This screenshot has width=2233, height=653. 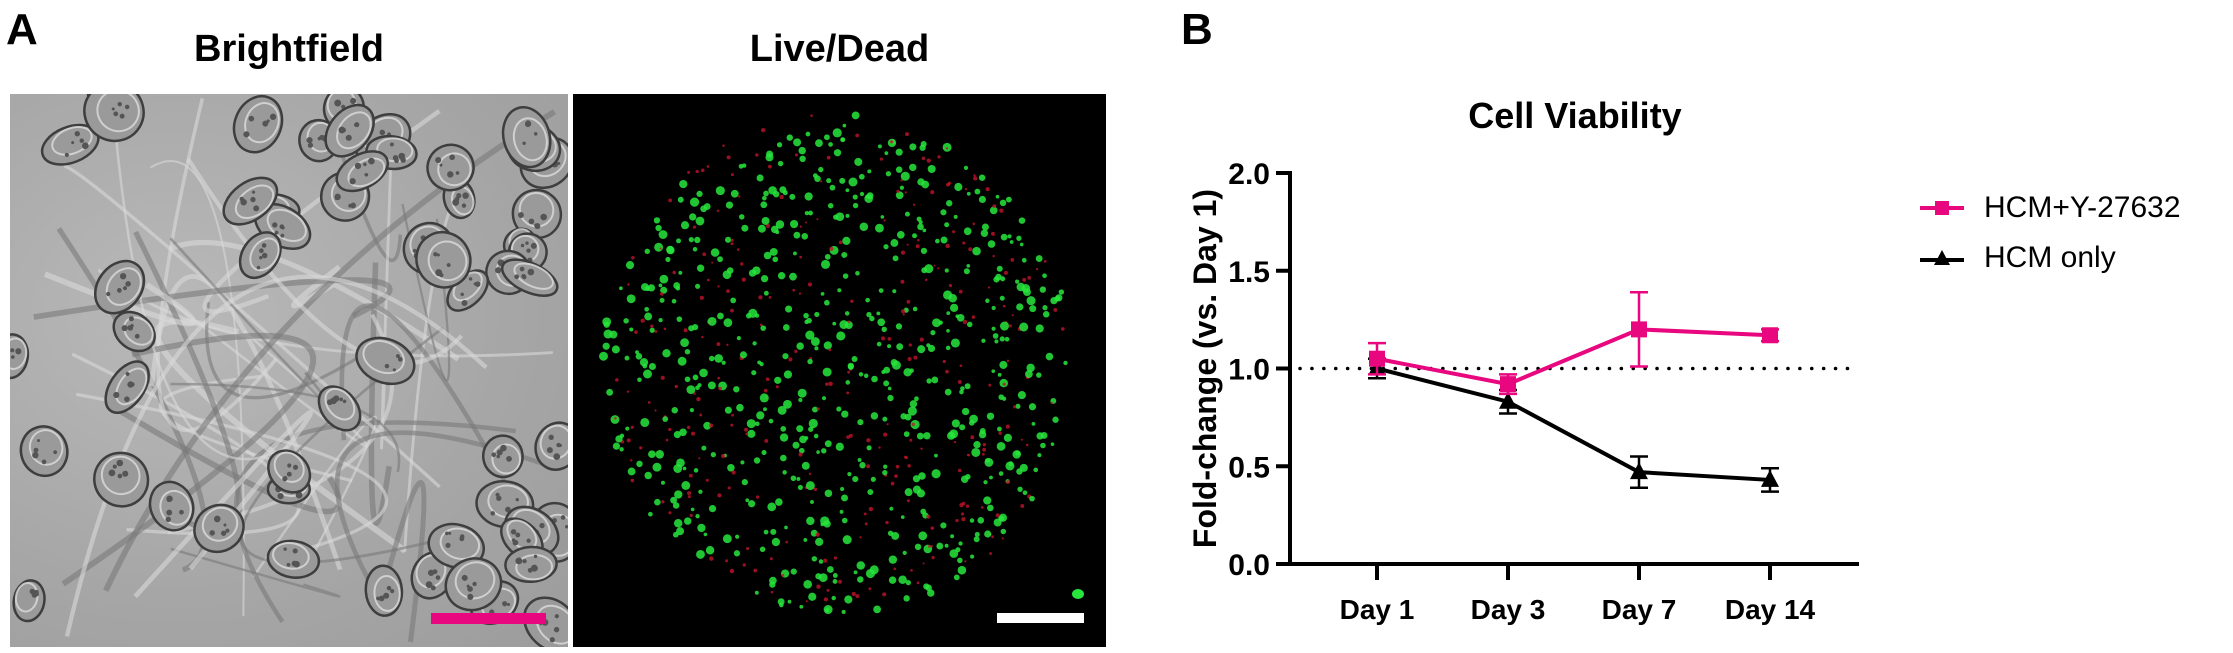 I want to click on legend-label: HCM+Y-27632, so click(x=2082, y=207).